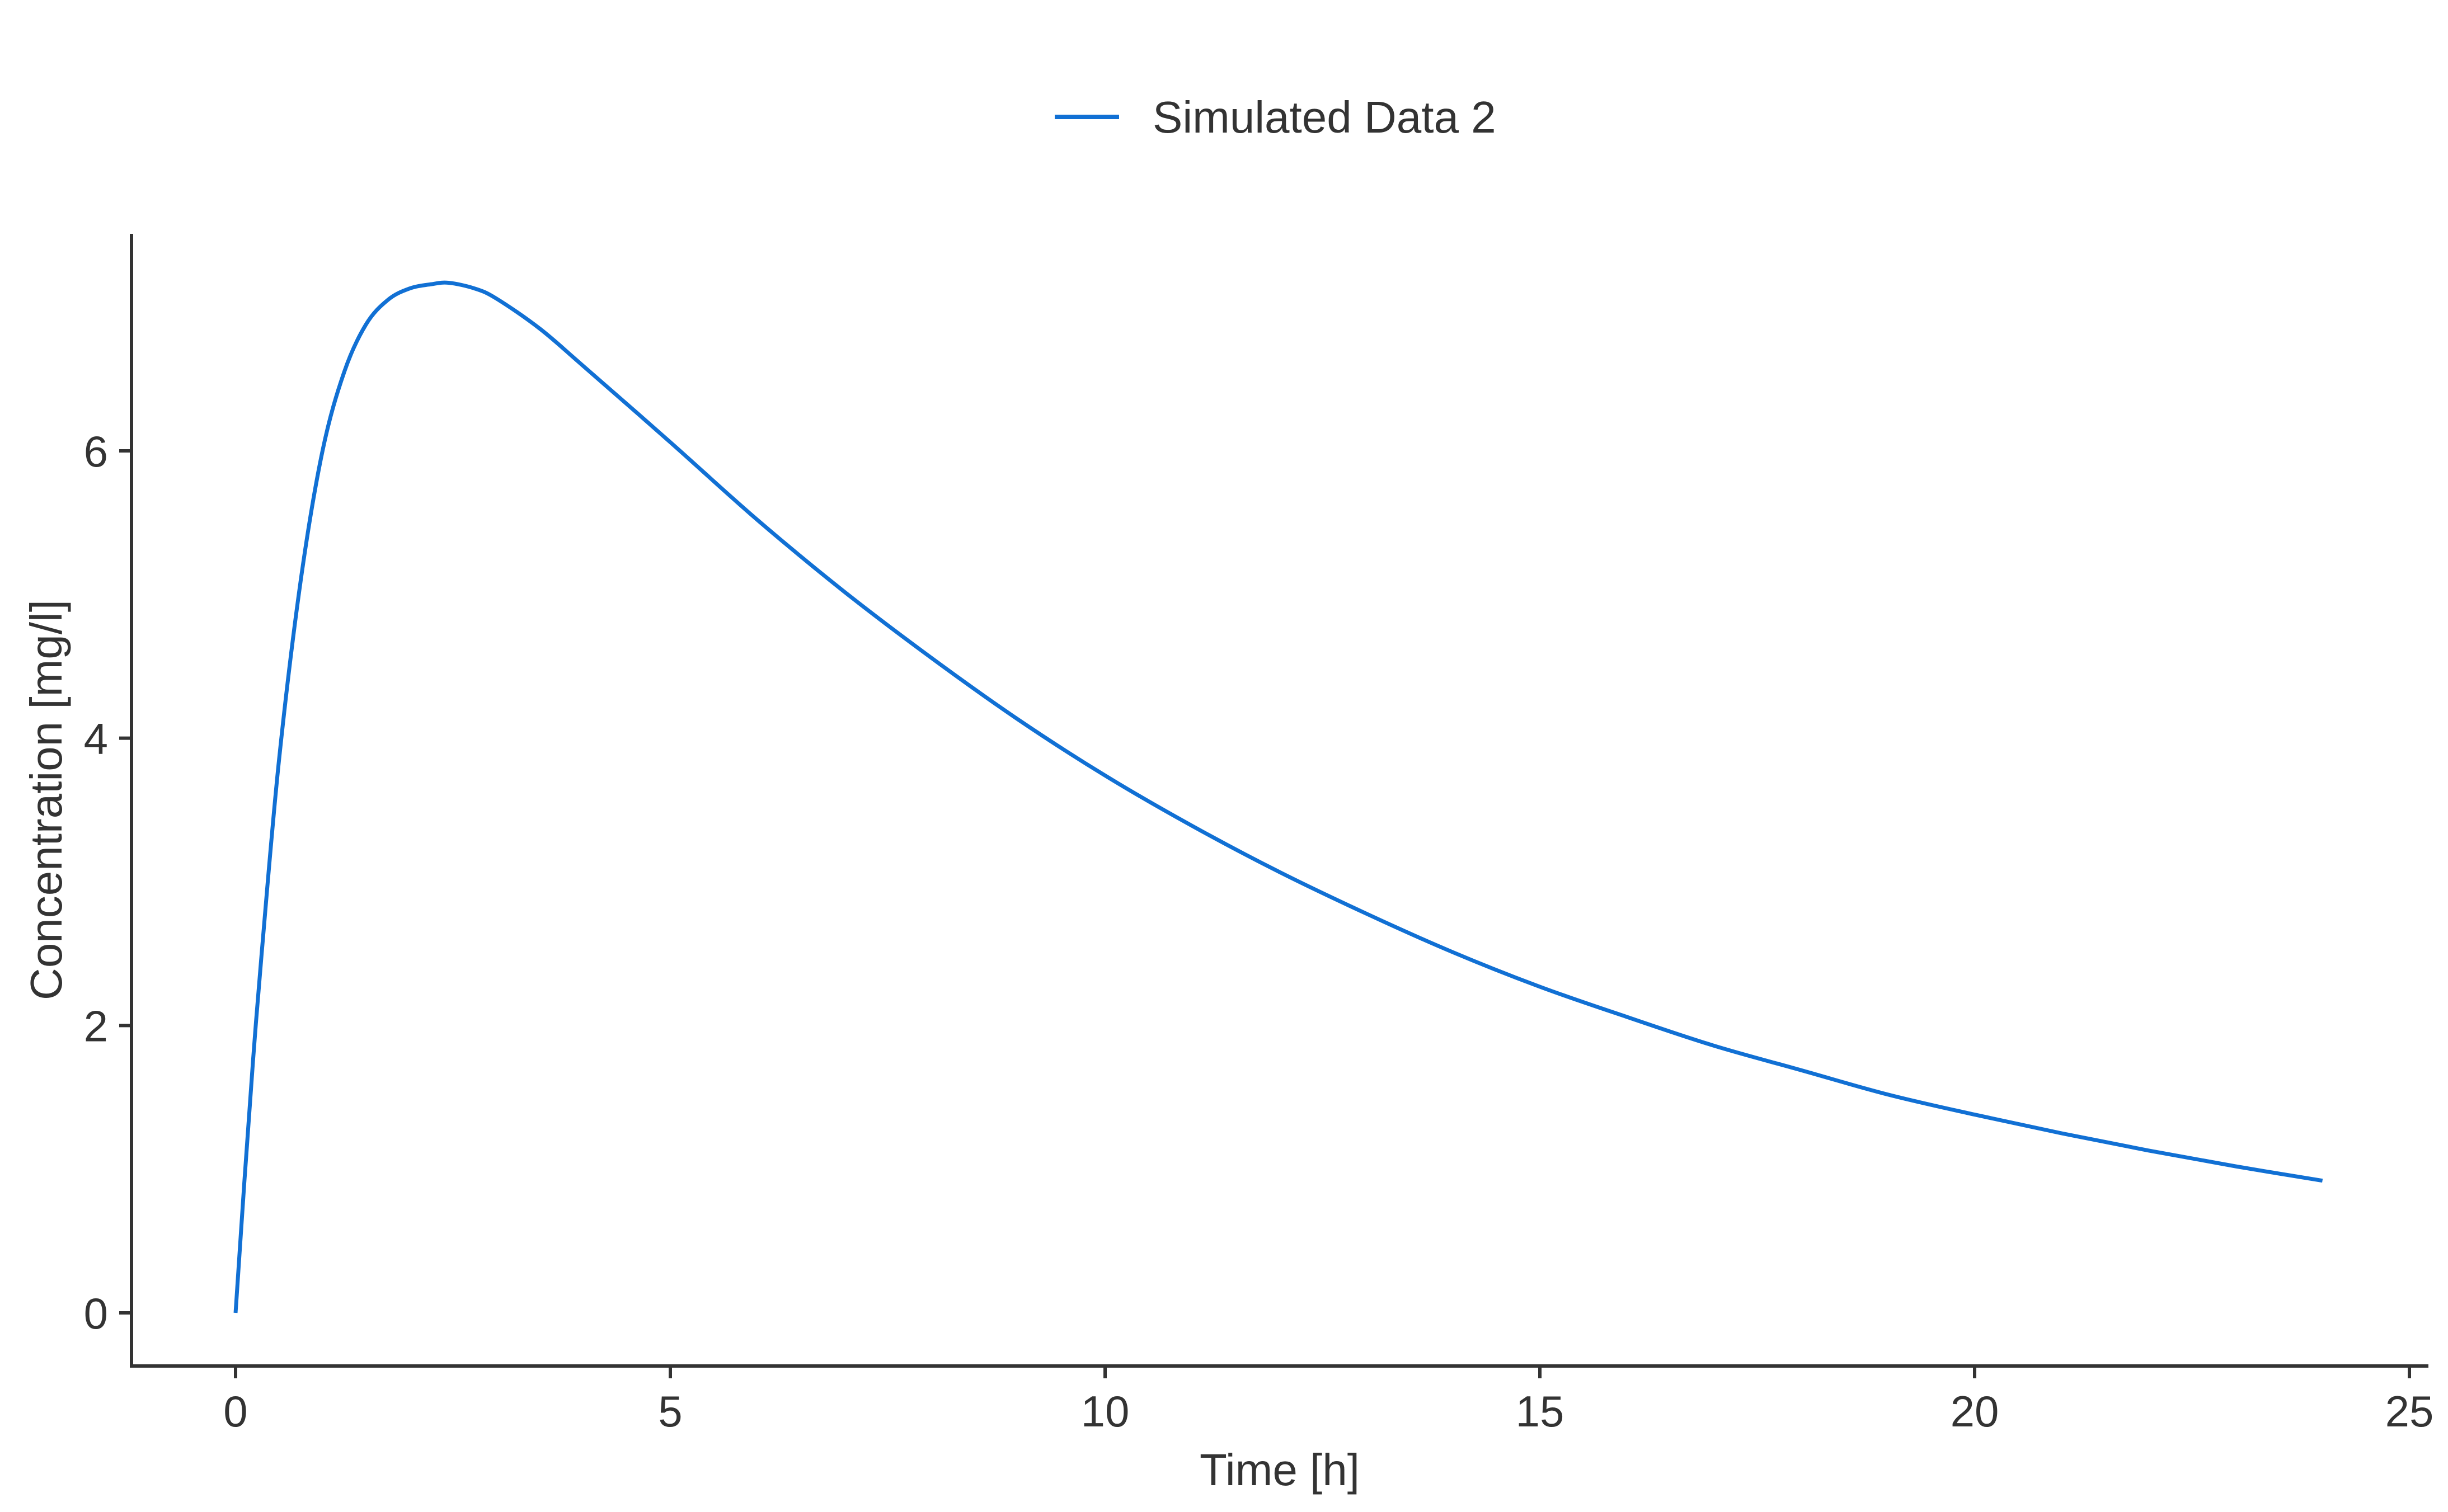  I want to click on y-axis-title: Concentration [mg/l], so click(46, 800).